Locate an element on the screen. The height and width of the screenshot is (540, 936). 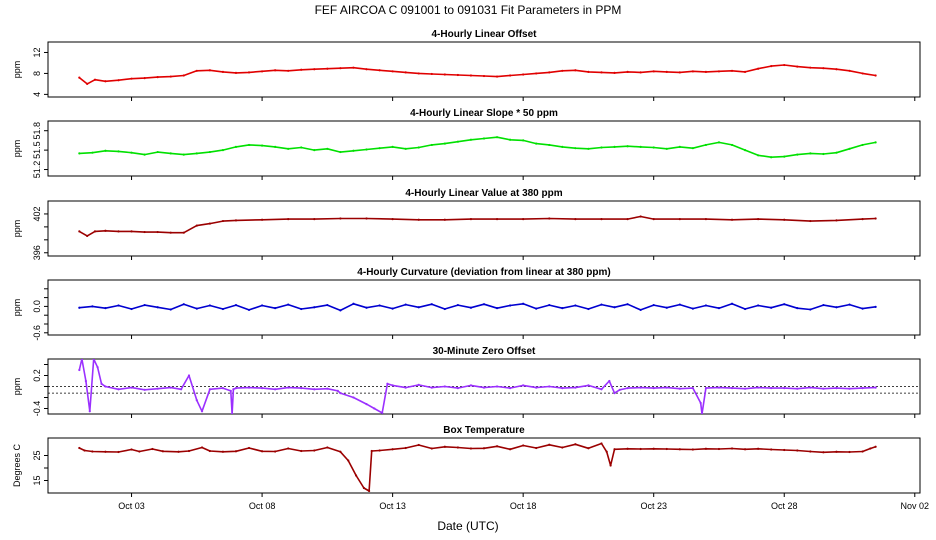
ylabel-offset: ppm is located at coordinates (17, 70).